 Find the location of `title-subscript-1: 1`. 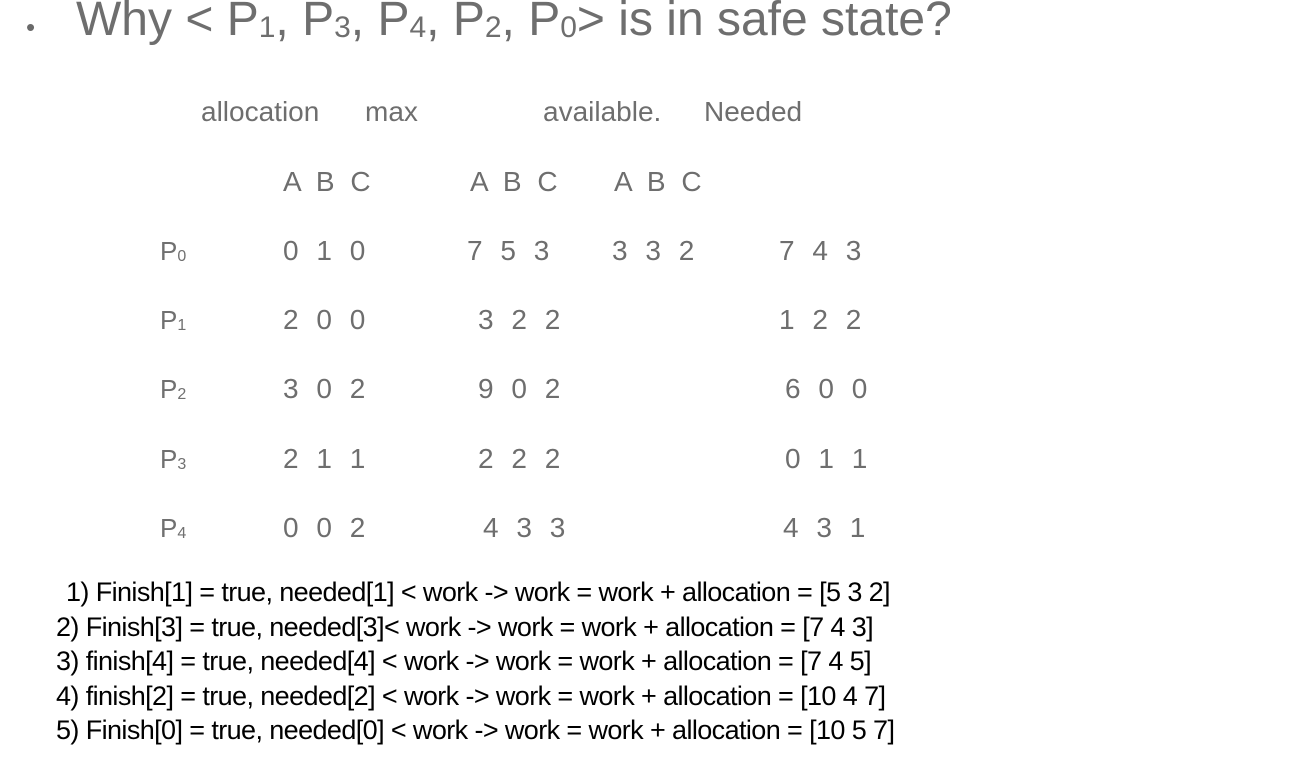

title-subscript-1: 1 is located at coordinates (267, 27).